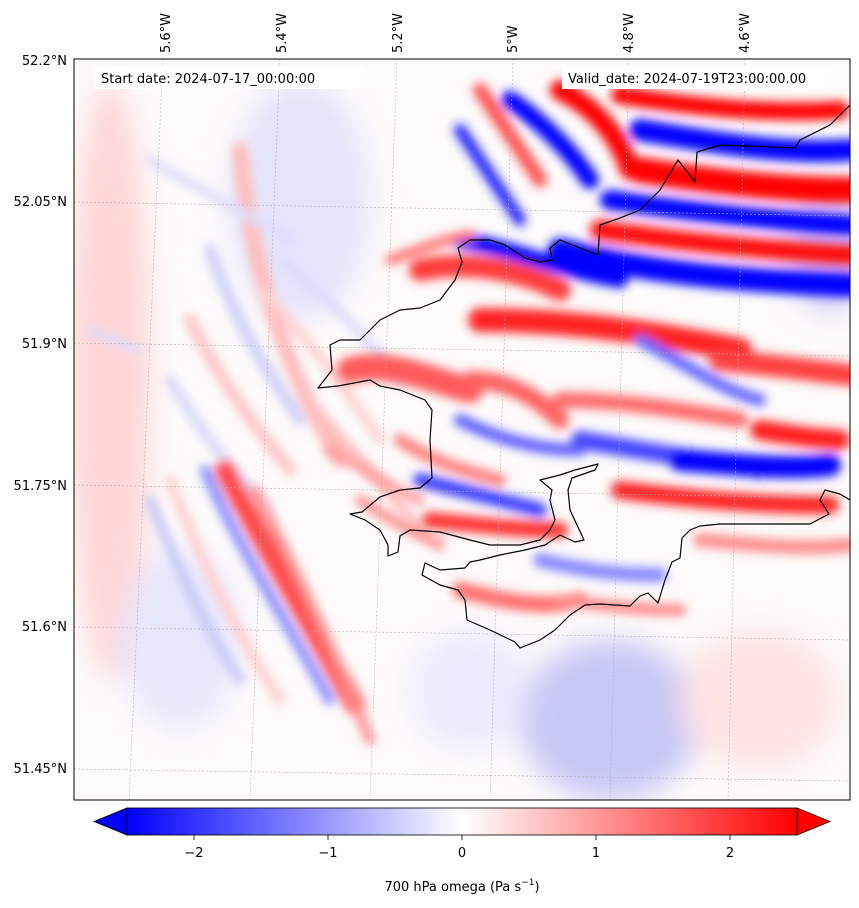 This screenshot has height=908, width=859. I want to click on lat-label: 52.2°N, so click(44, 61).